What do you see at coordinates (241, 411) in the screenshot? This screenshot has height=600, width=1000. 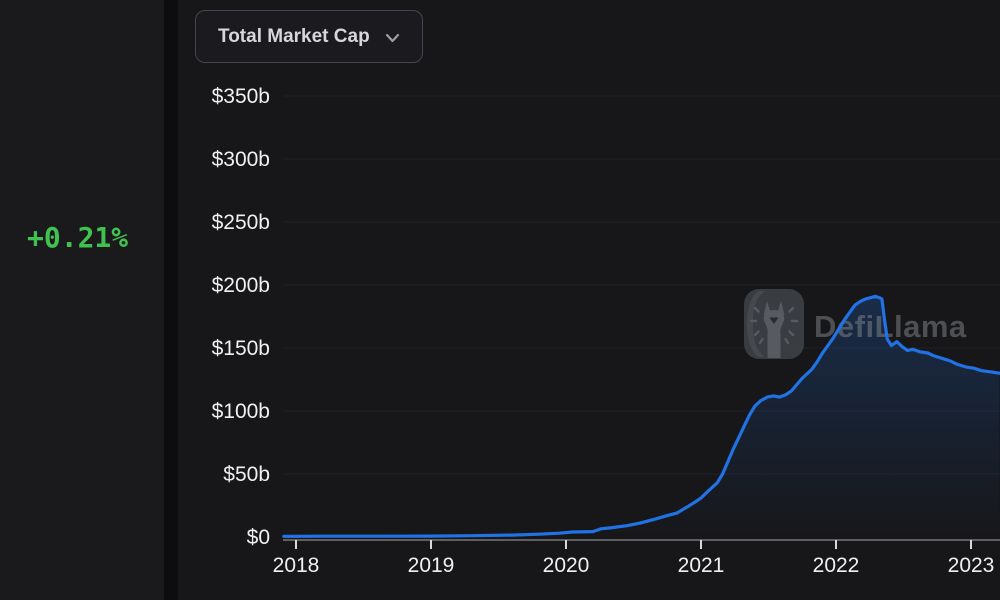 I see `y-tick-label: $100b` at bounding box center [241, 411].